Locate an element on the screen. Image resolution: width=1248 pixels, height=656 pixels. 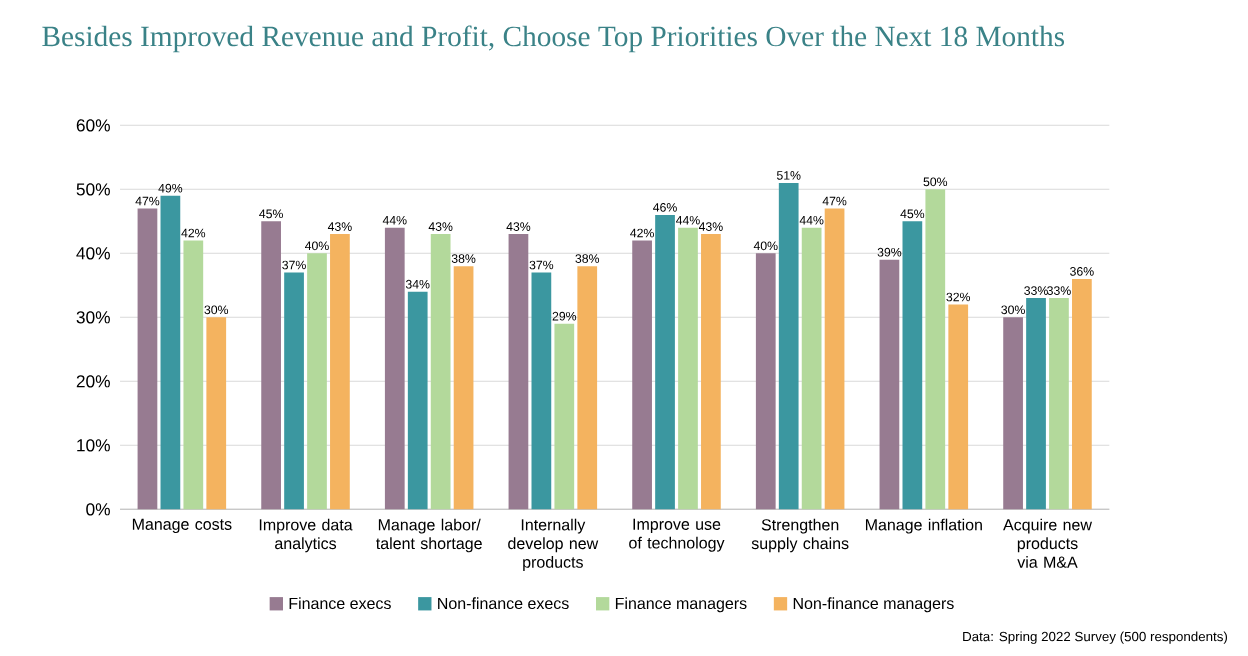
y-tick-label: 20% is located at coordinates (93, 381).